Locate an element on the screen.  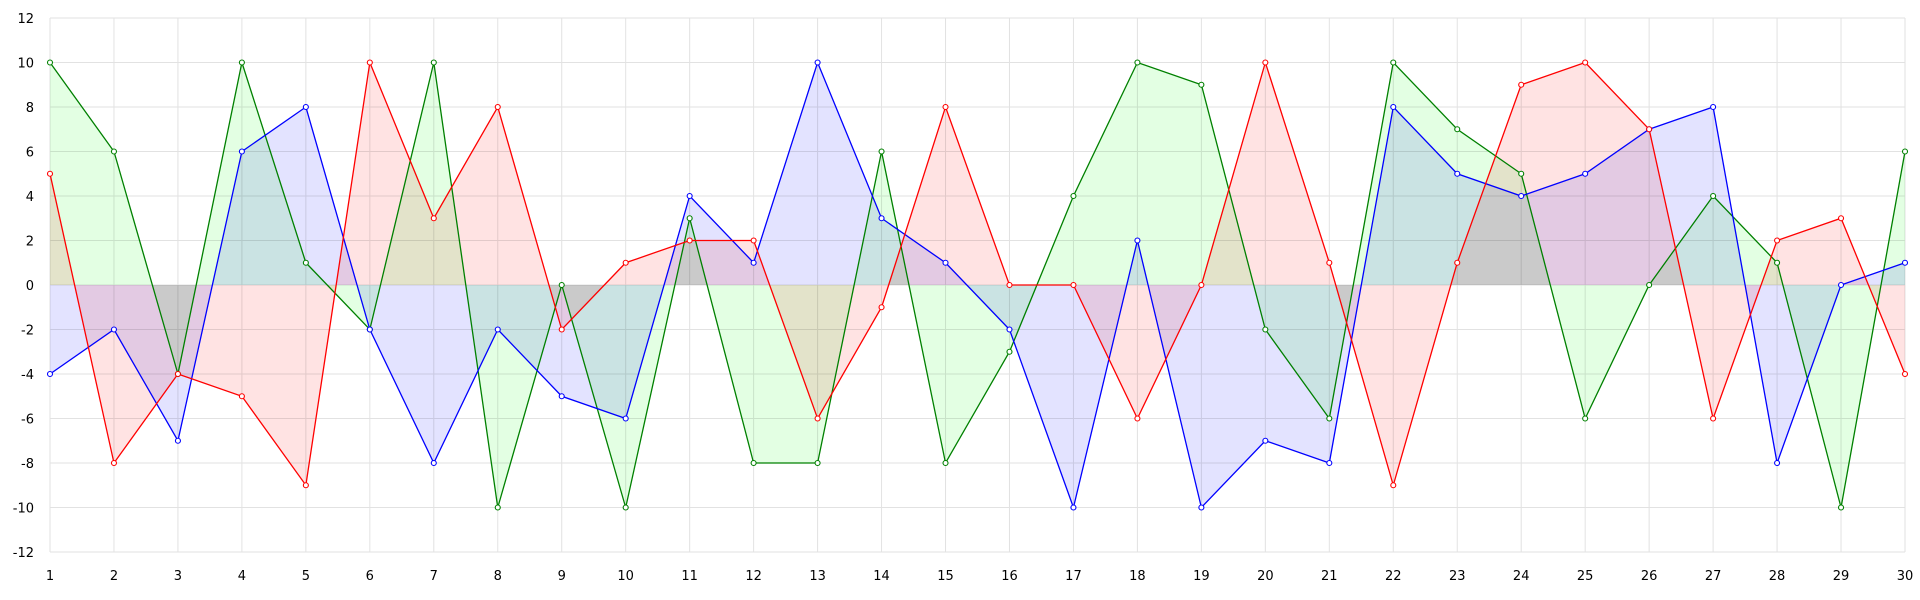
x-tick-label: 6 is located at coordinates (370, 576).